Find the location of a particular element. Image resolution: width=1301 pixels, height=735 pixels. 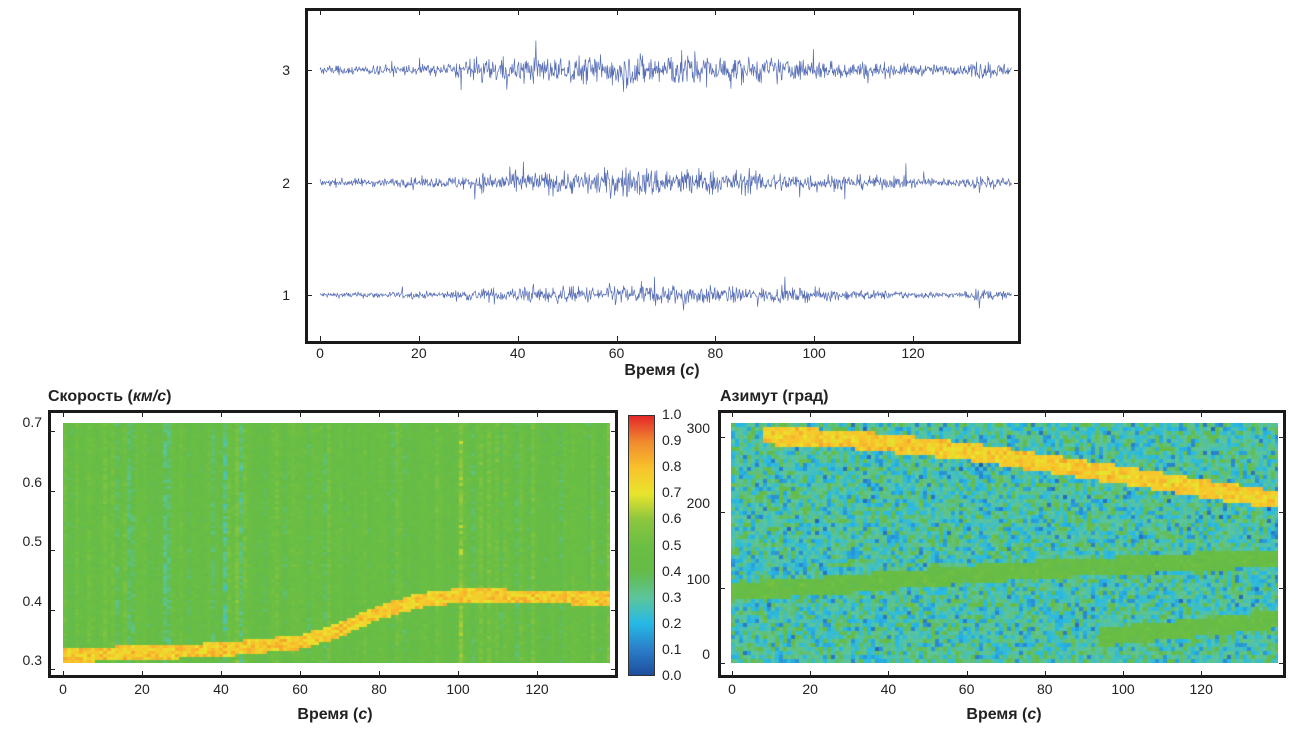

velocity-x-axis-label: Время (с) is located at coordinates (334, 715).